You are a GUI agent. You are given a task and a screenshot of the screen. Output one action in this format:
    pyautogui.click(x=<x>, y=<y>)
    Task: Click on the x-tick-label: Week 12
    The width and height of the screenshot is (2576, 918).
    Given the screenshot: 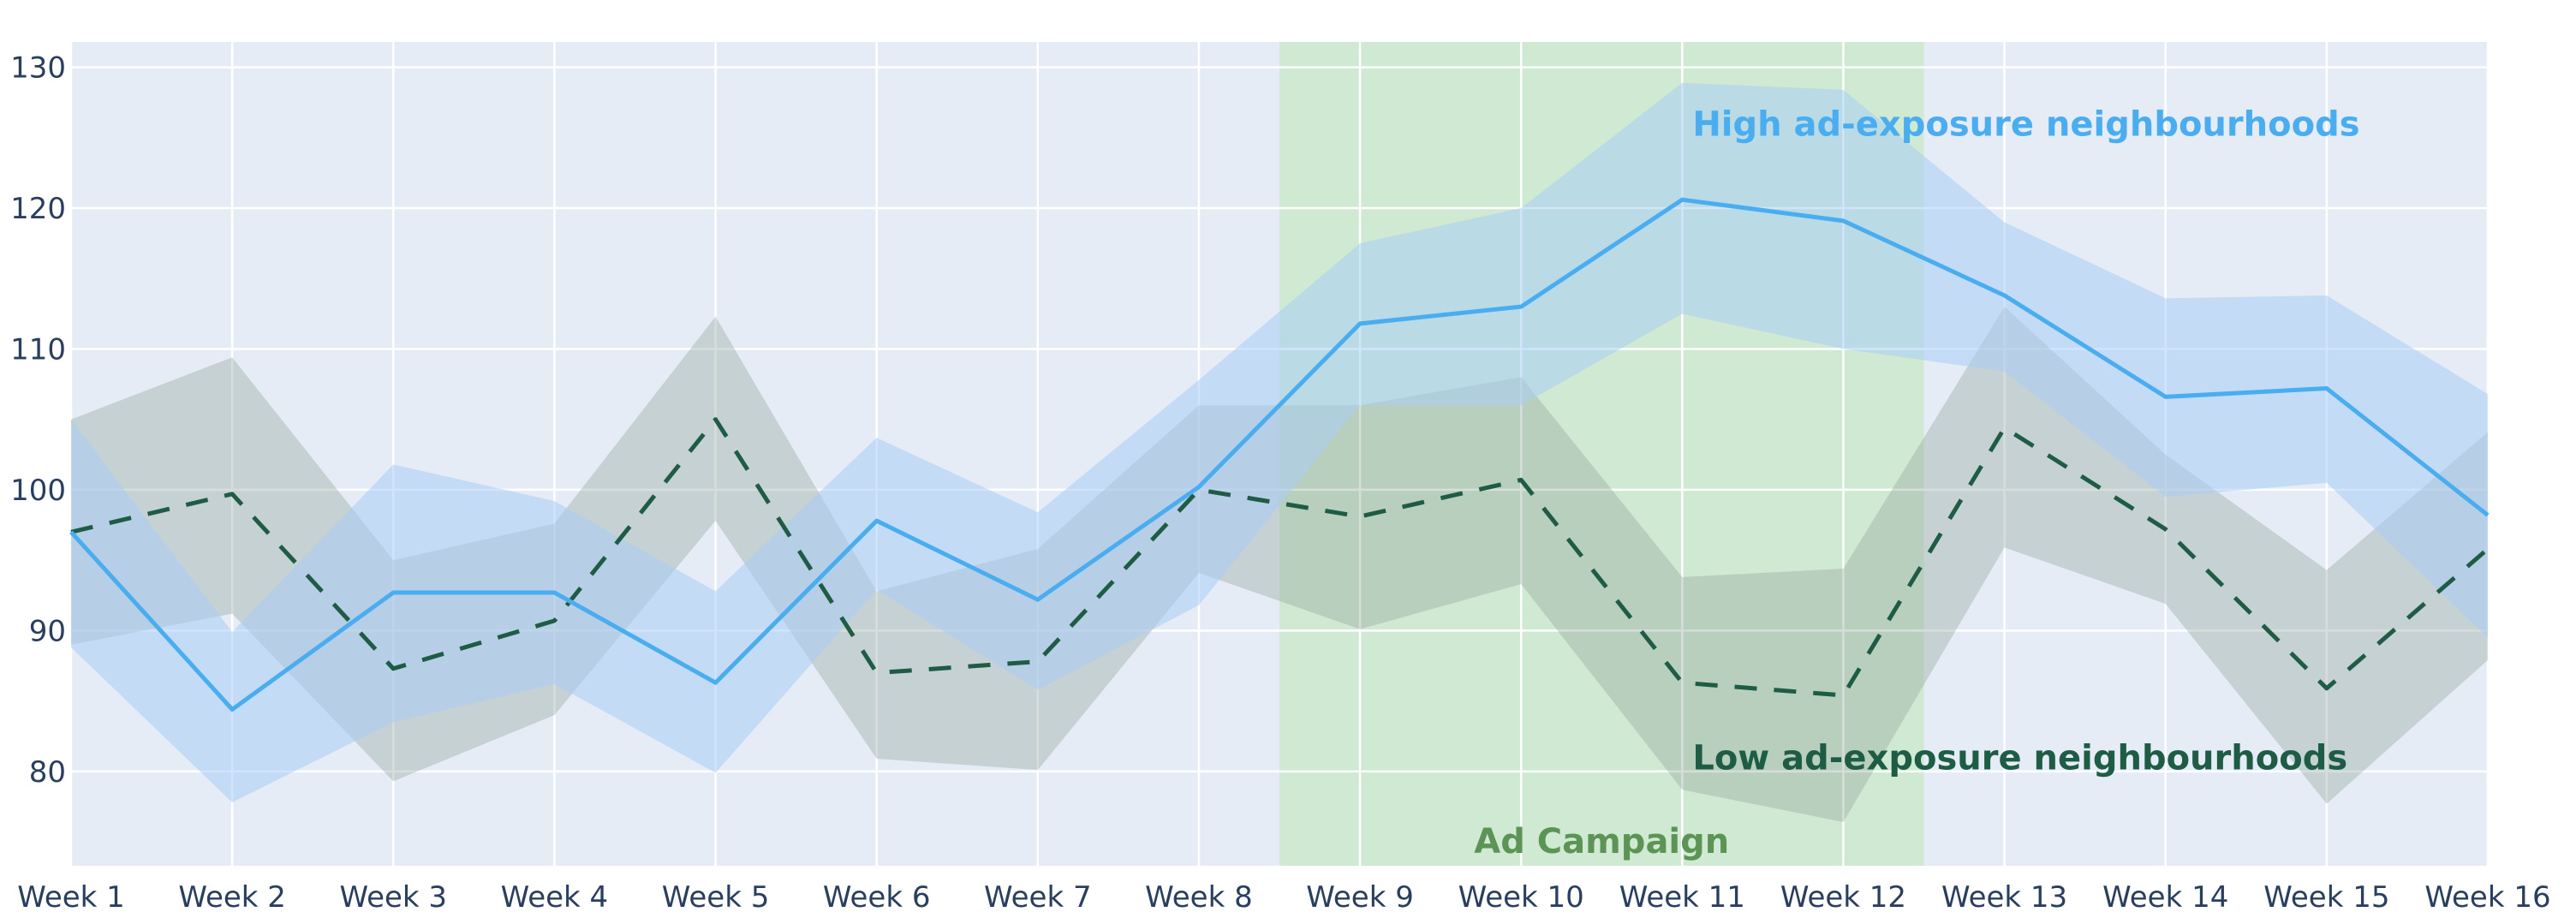 What is the action you would take?
    pyautogui.click(x=1843, y=897)
    